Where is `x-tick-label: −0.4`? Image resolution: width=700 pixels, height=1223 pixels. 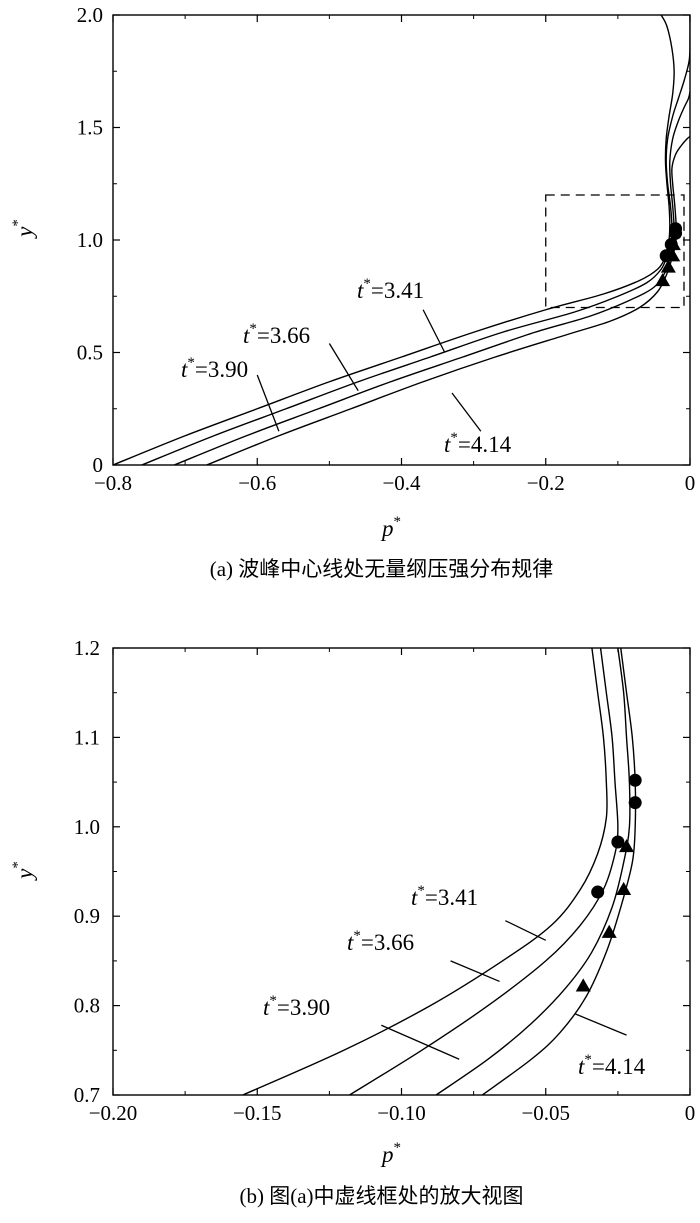 x-tick-label: −0.4 is located at coordinates (401, 483).